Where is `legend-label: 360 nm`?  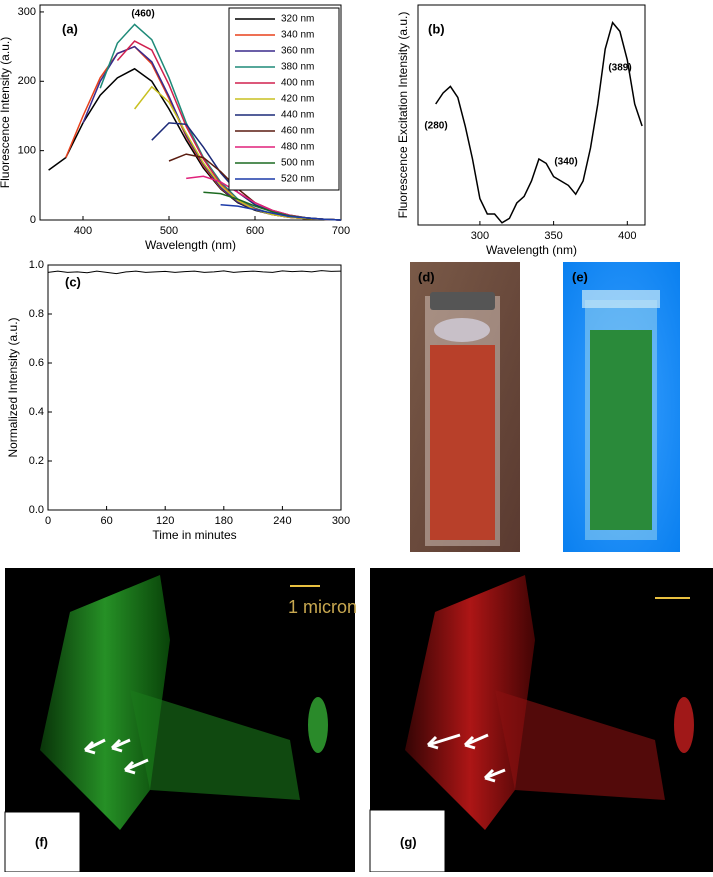
legend-label: 360 nm is located at coordinates (297, 51).